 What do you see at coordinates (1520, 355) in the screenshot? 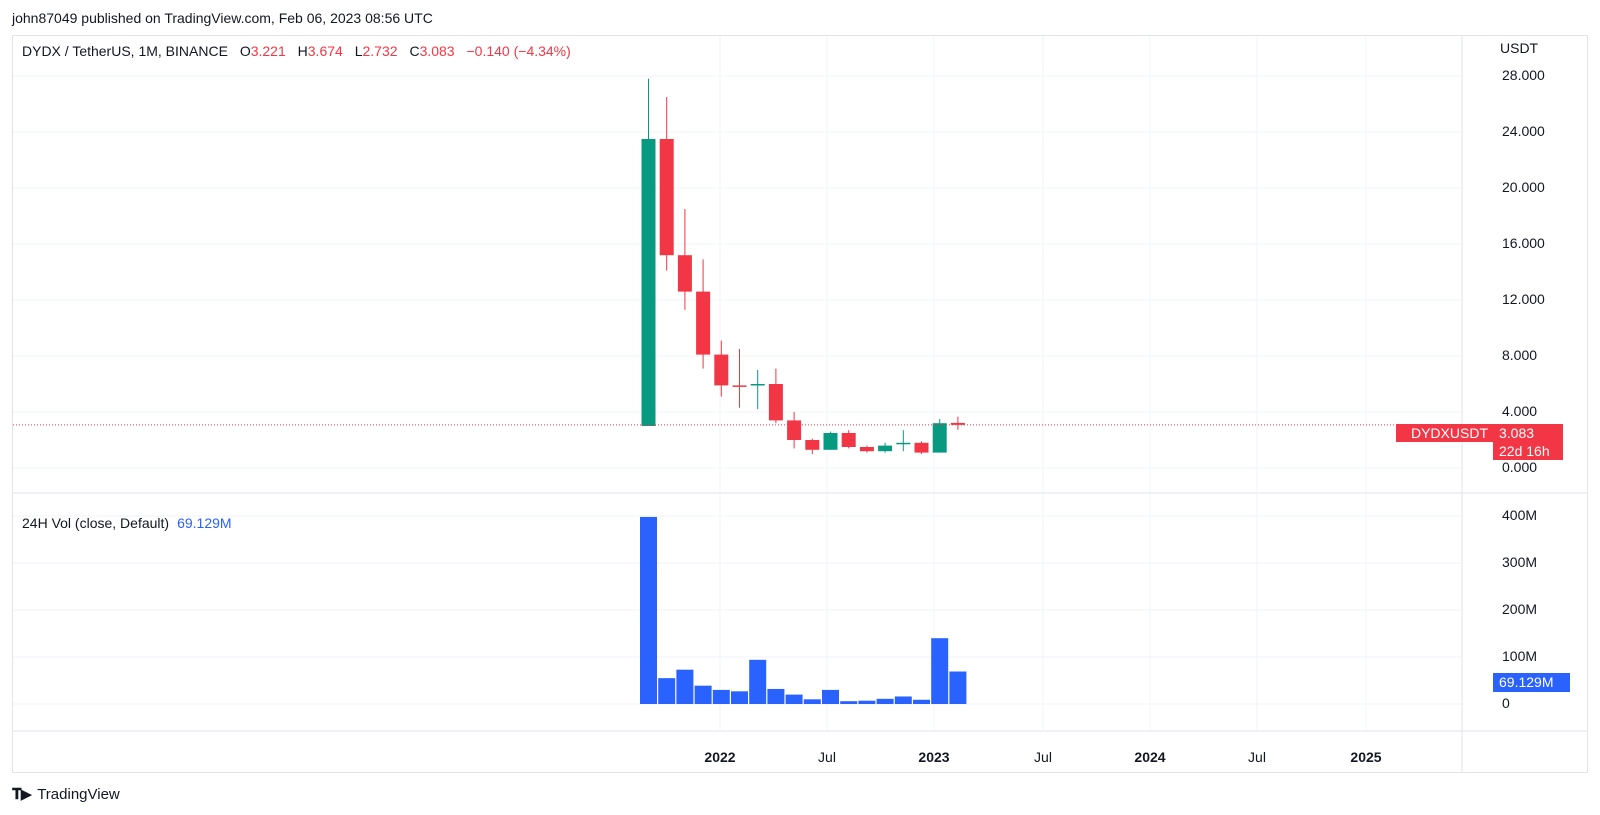
I see `price-tick-label: 8.000` at bounding box center [1520, 355].